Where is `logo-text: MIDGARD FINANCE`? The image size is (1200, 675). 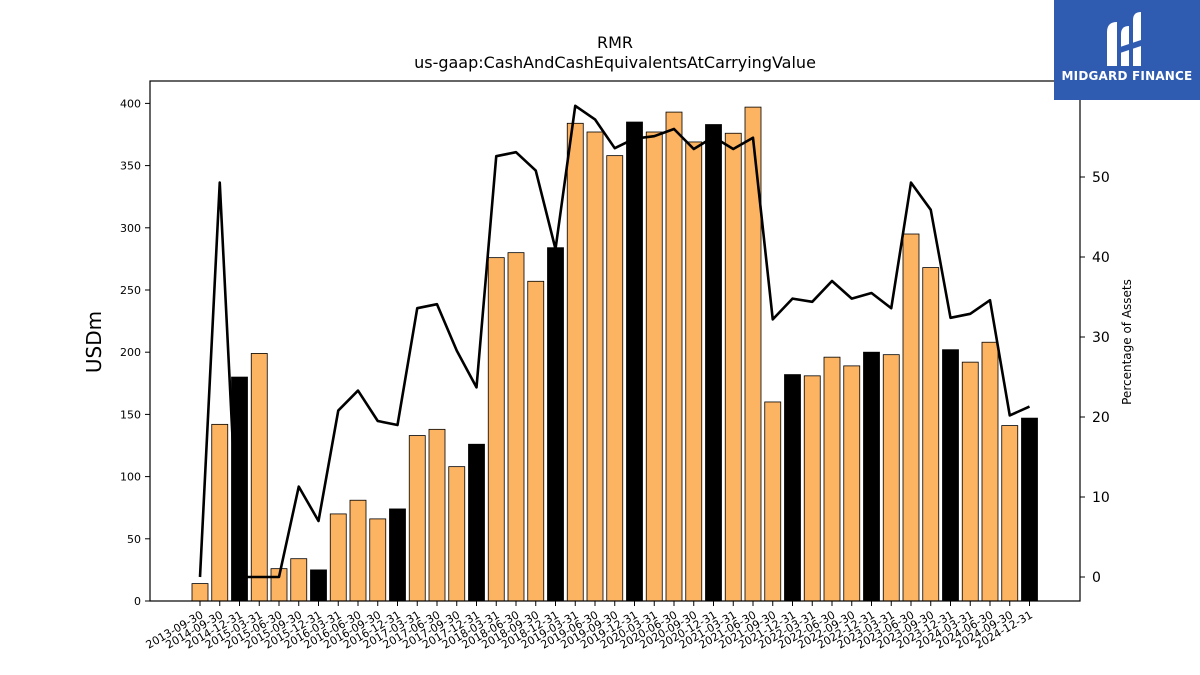 logo-text: MIDGARD FINANCE is located at coordinates (1127, 76).